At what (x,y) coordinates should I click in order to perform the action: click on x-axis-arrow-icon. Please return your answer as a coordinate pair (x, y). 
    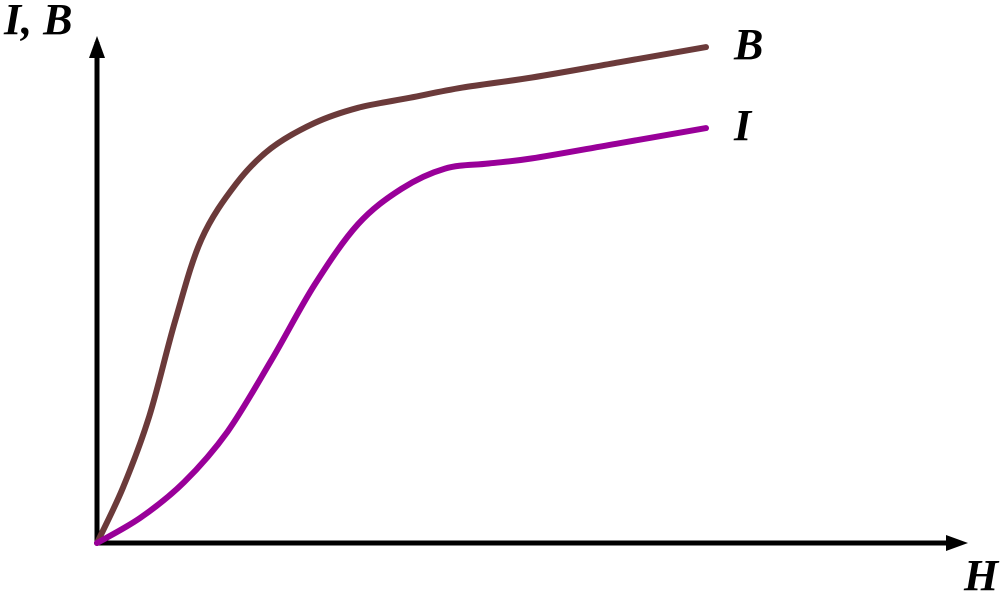
    Looking at the image, I should click on (957, 543).